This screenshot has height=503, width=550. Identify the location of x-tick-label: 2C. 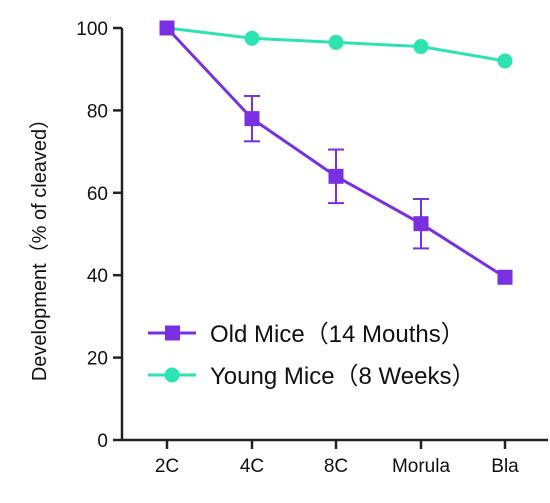
(167, 466).